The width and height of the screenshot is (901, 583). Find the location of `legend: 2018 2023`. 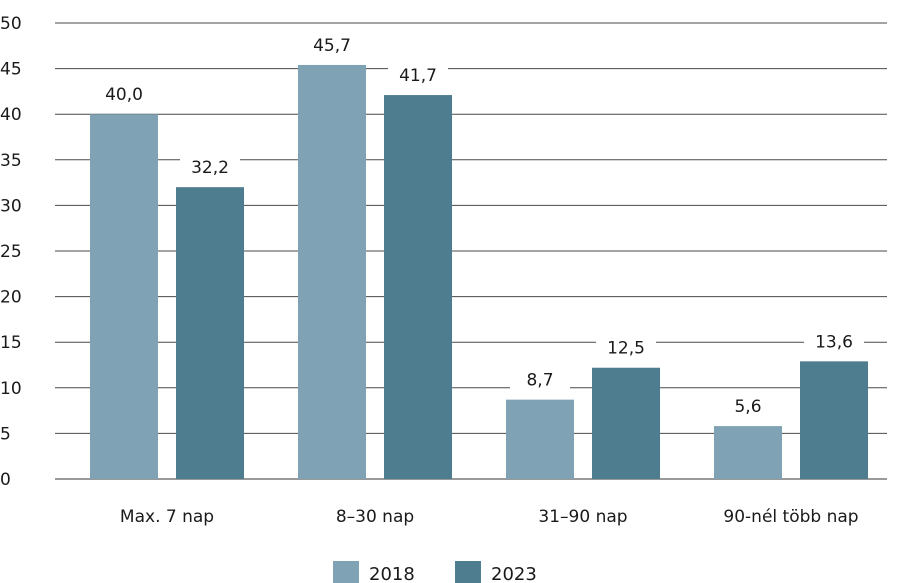

legend: 2018 2023 is located at coordinates (435, 572).